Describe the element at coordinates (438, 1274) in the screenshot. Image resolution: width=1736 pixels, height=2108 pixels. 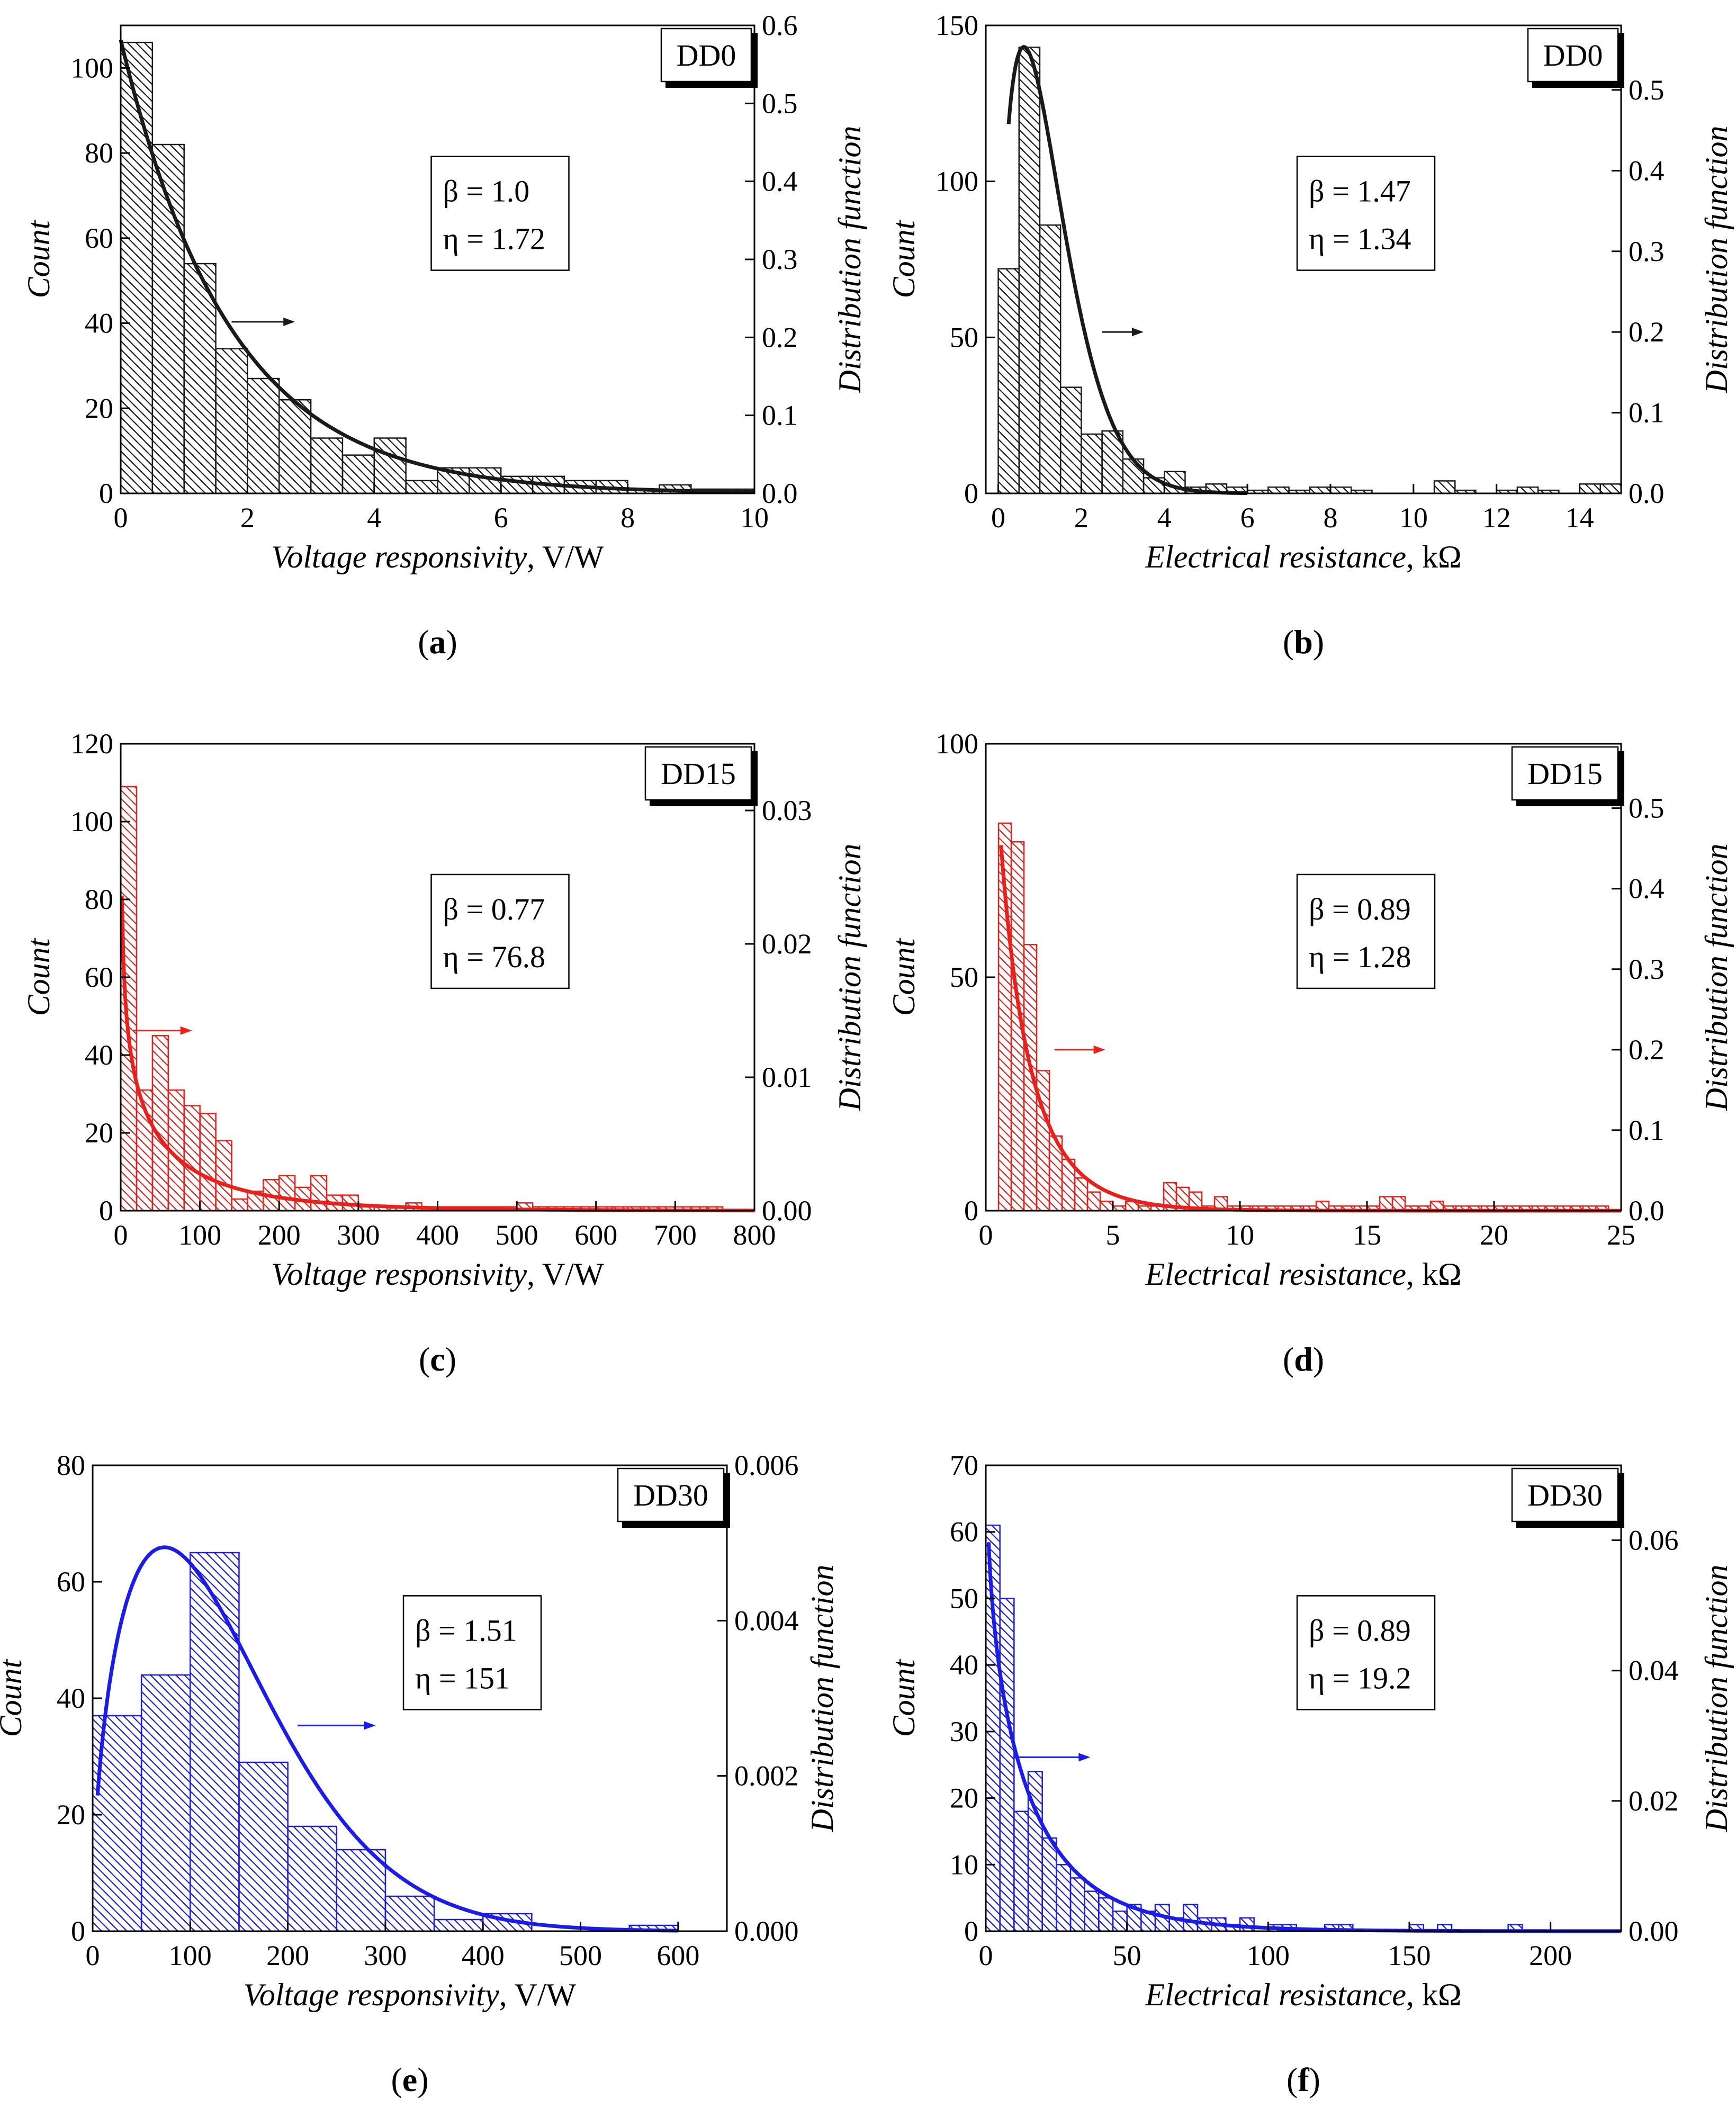
I see `x-axis-title: Voltage responsivity, V/W` at that location.